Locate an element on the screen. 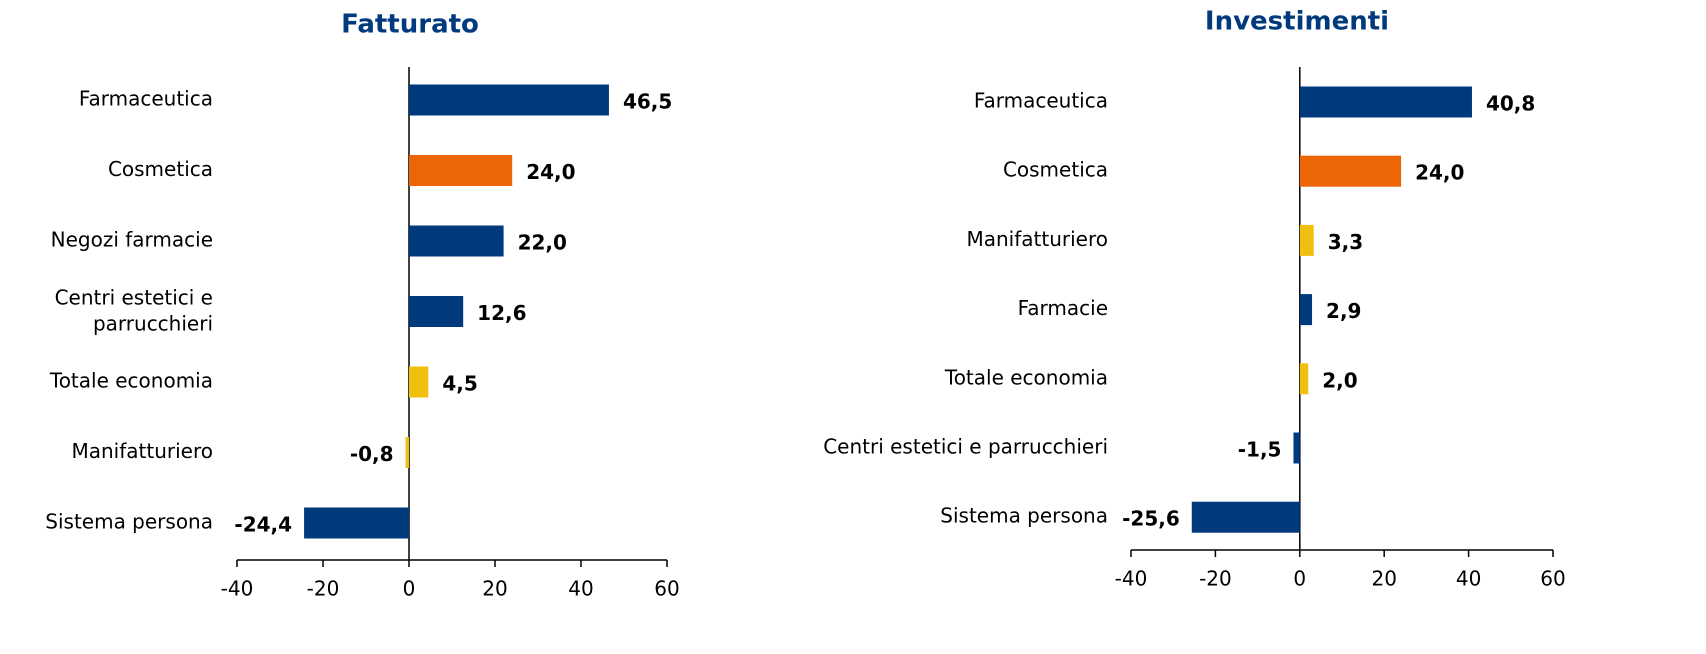  category-label: Negozi farmacie is located at coordinates (132, 240).